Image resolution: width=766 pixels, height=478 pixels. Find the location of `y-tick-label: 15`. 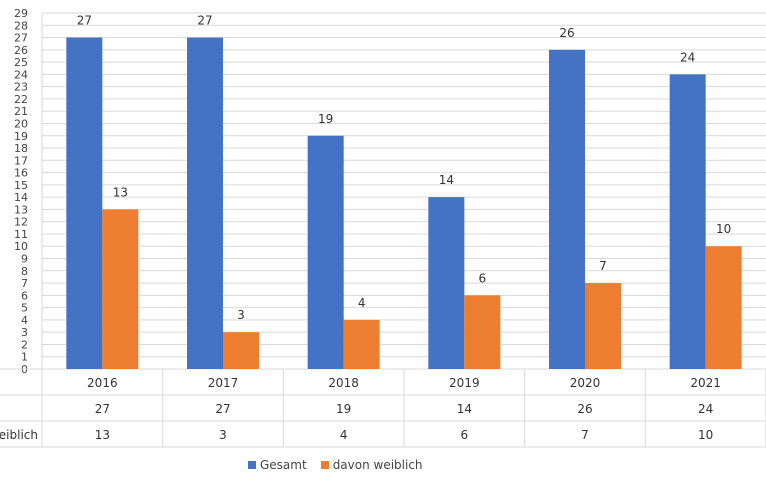

y-tick-label: 15 is located at coordinates (21, 185).